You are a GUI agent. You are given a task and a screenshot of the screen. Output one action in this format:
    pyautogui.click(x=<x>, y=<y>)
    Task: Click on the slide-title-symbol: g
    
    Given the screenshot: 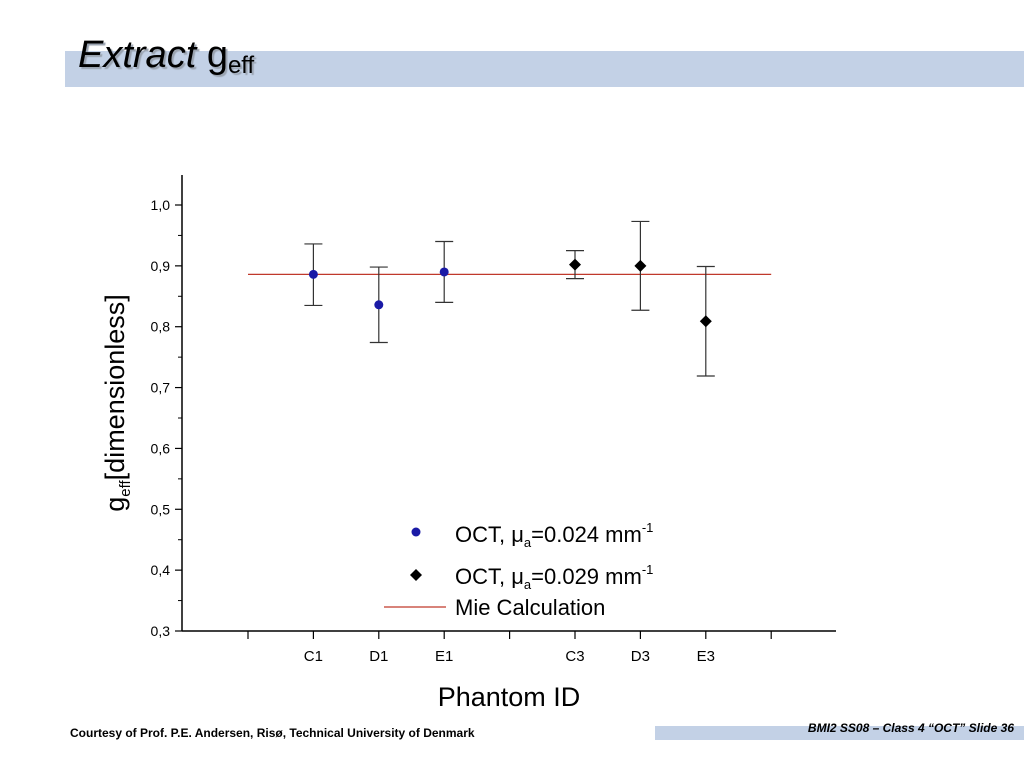 What is the action you would take?
    pyautogui.click(x=217, y=55)
    